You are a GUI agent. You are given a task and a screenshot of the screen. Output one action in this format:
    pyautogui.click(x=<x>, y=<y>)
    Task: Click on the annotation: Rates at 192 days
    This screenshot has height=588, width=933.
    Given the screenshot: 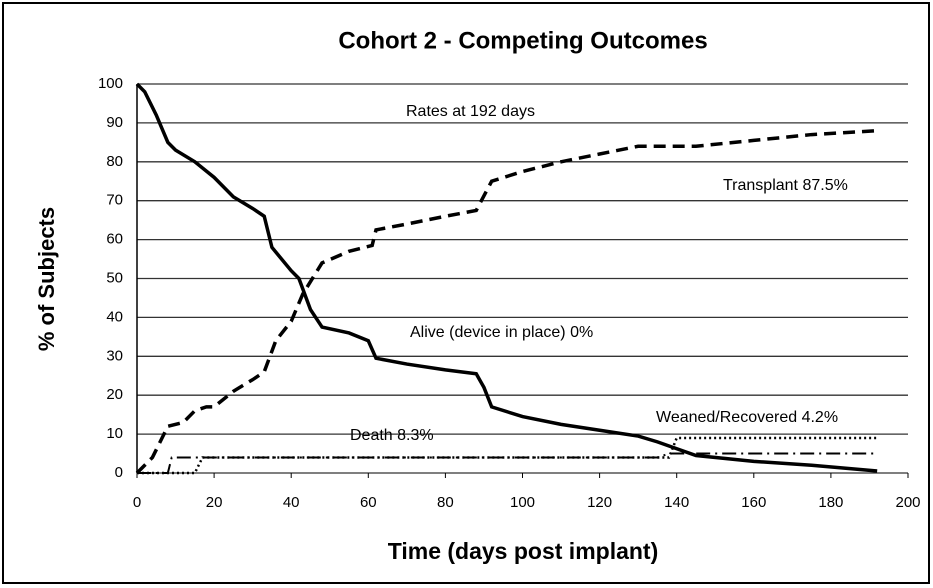 What is the action you would take?
    pyautogui.click(x=470, y=111)
    